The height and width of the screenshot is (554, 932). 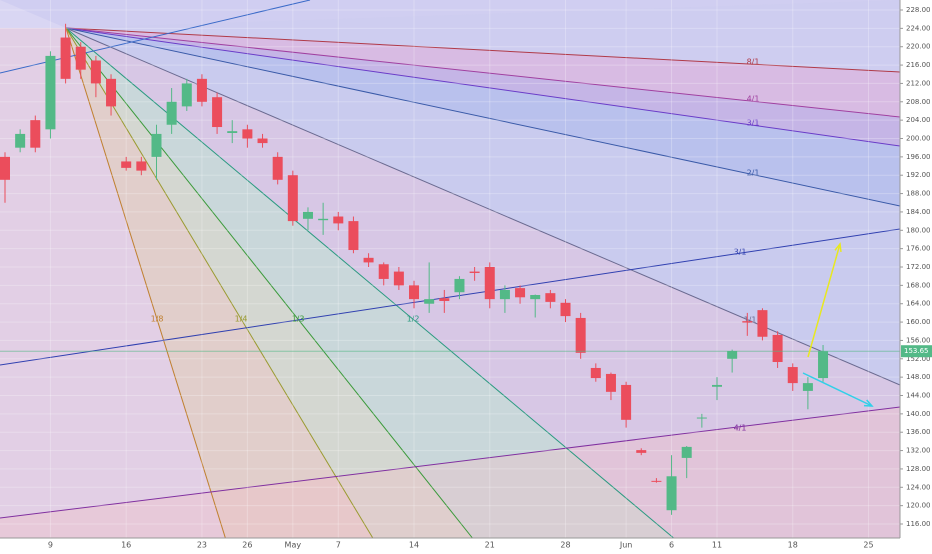 I want to click on y-tick-label: 180.00, so click(x=918, y=230).